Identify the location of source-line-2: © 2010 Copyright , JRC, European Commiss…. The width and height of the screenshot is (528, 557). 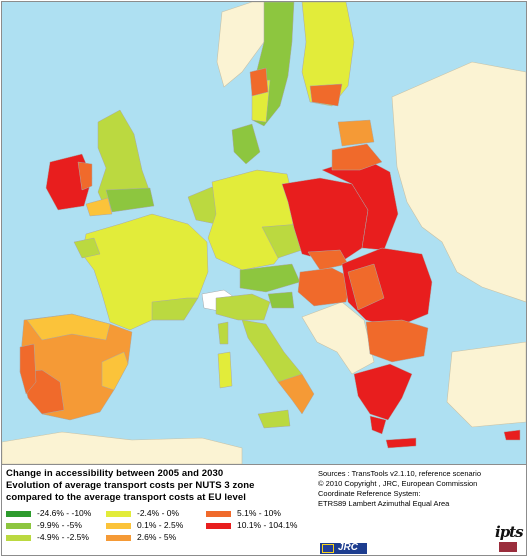
(398, 483).